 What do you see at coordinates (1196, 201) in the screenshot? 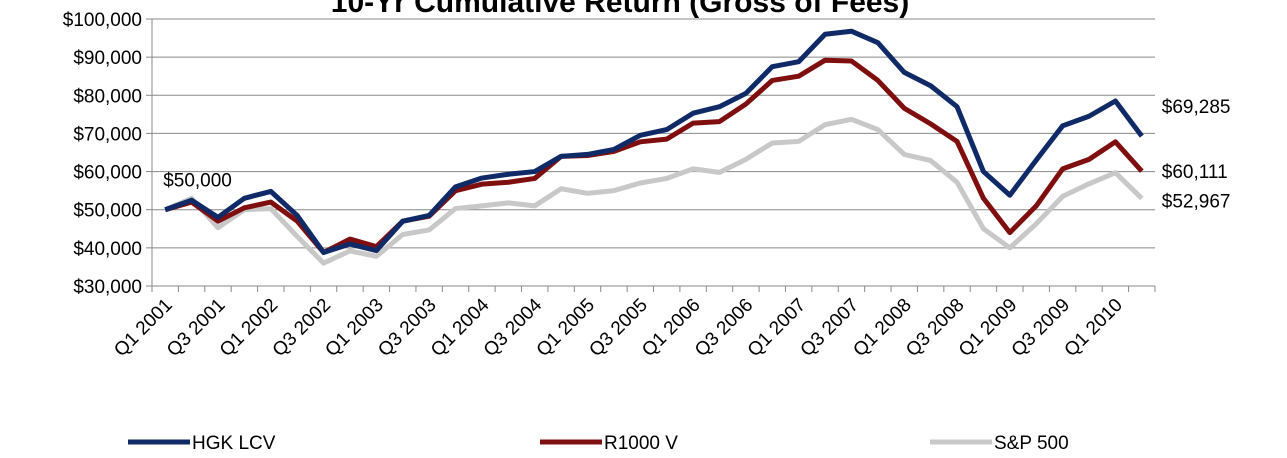
I see `data-label: $52,967` at bounding box center [1196, 201].